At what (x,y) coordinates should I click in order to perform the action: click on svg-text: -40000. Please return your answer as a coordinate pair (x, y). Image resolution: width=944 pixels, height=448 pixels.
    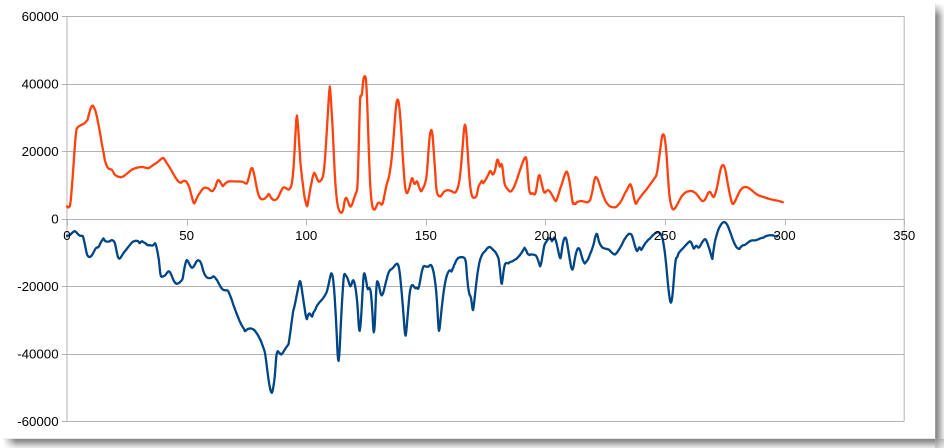
    Looking at the image, I should click on (37, 353).